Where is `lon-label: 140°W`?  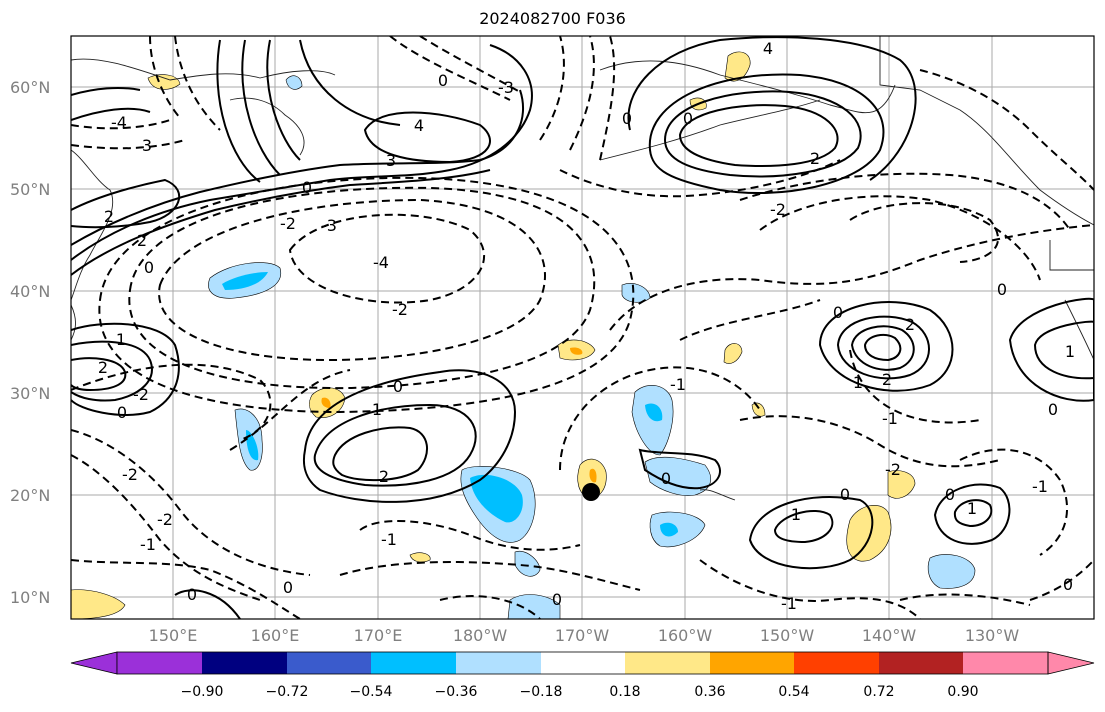 lon-label: 140°W is located at coordinates (889, 635).